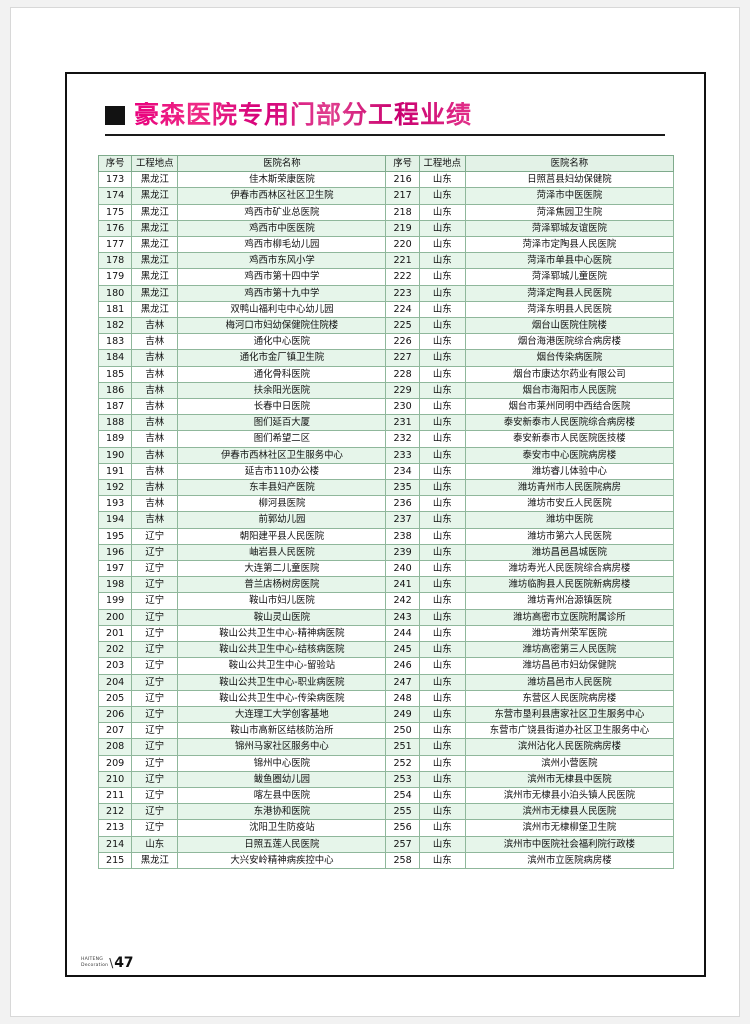 This screenshot has height=1024, width=750. I want to click on cell-hospital-right: 菏泽市单县中心医院, so click(569, 261).